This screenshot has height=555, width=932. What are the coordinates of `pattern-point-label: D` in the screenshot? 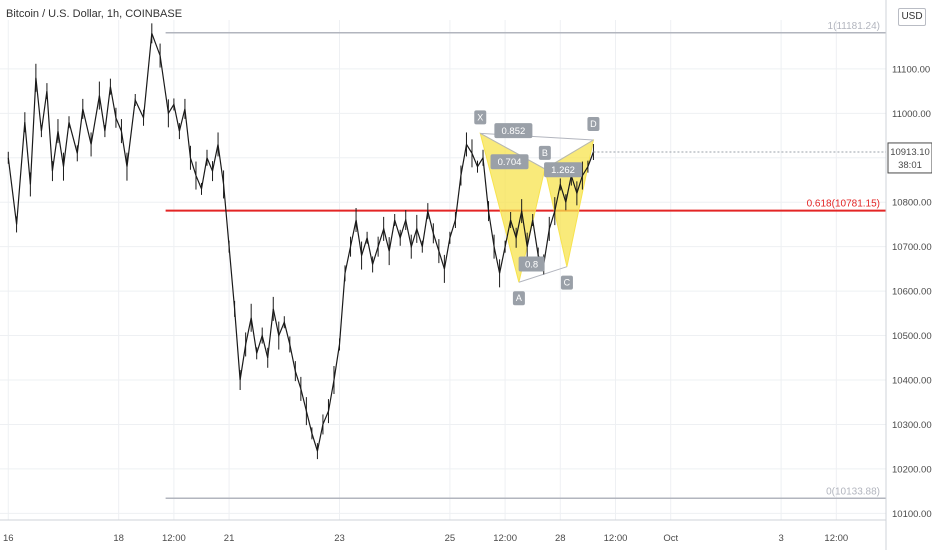 It's located at (593, 124).